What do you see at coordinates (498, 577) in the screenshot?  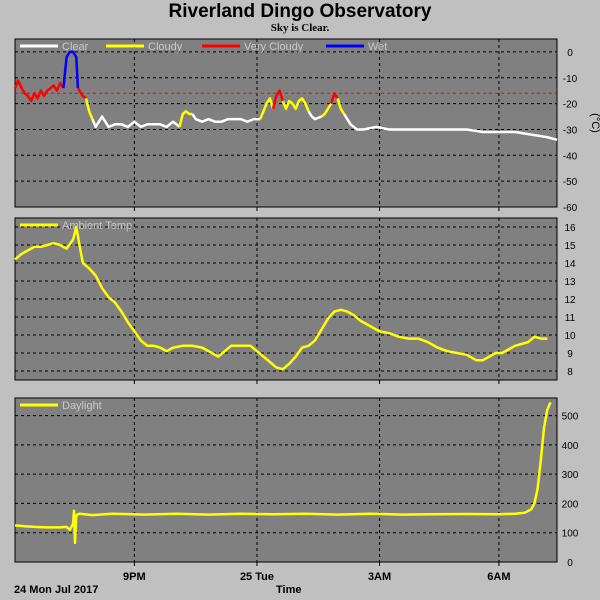 I see `x-tick-label: 6AM` at bounding box center [498, 577].